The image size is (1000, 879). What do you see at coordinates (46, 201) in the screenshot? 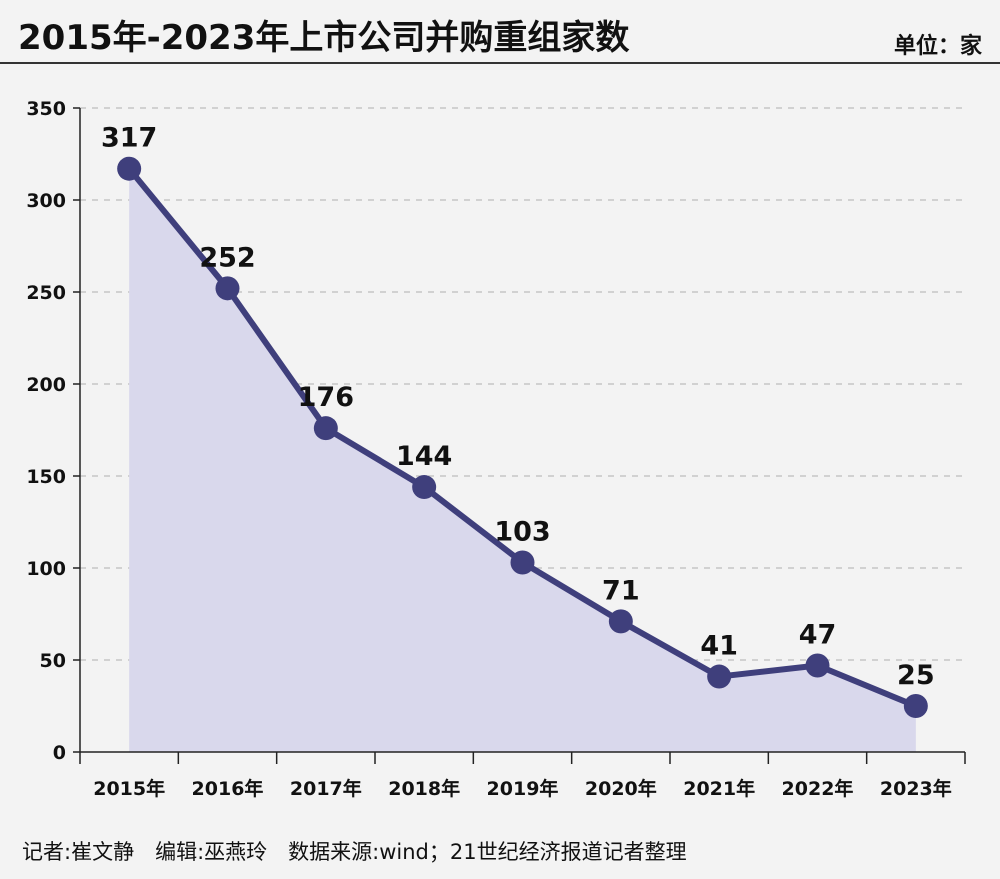
I see `y-tick-label: 300` at bounding box center [46, 201].